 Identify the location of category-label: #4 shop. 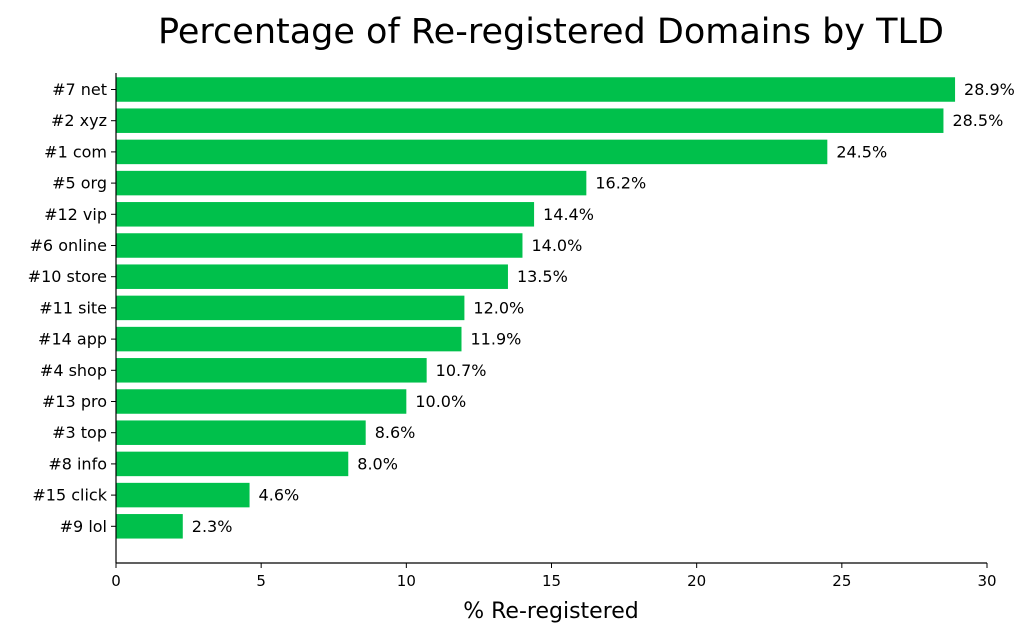
(73, 370).